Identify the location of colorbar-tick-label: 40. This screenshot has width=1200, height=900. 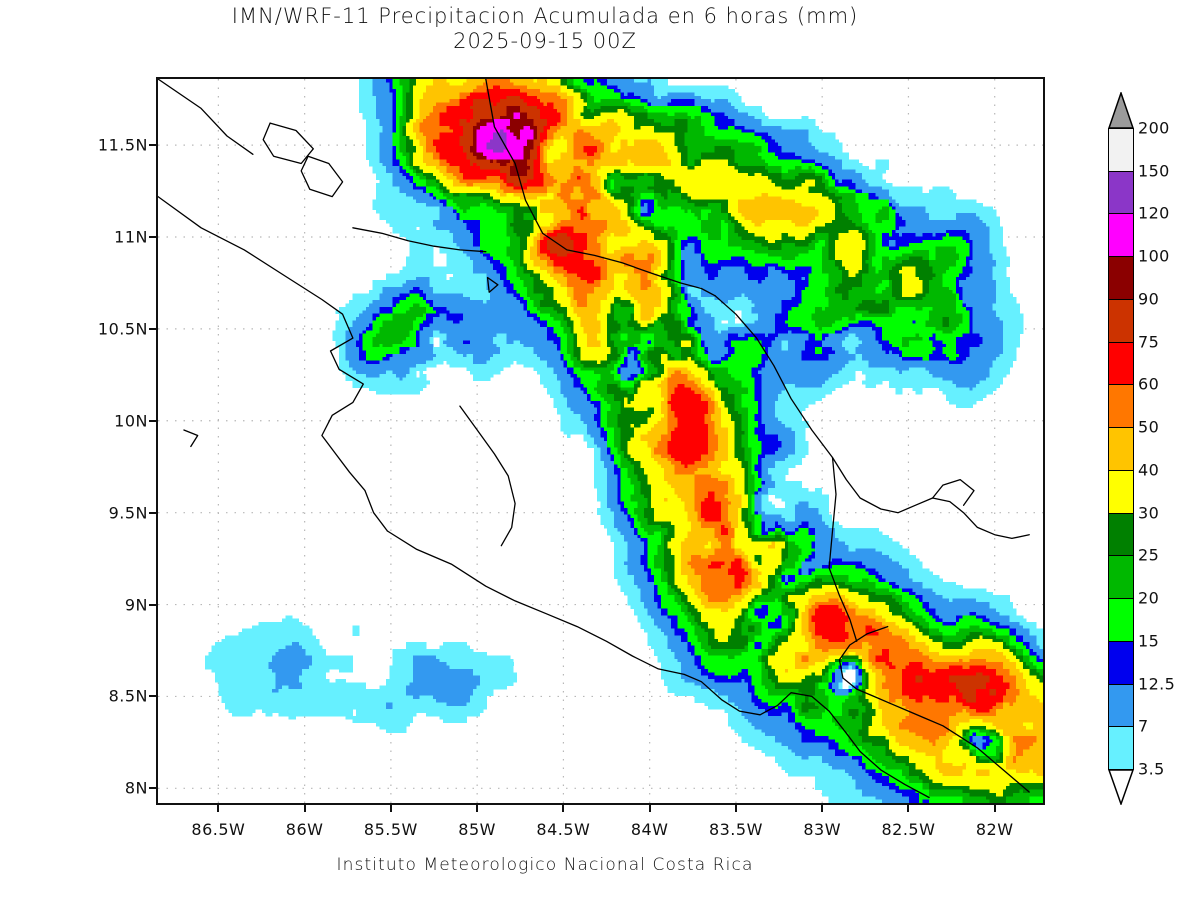
(1149, 470).